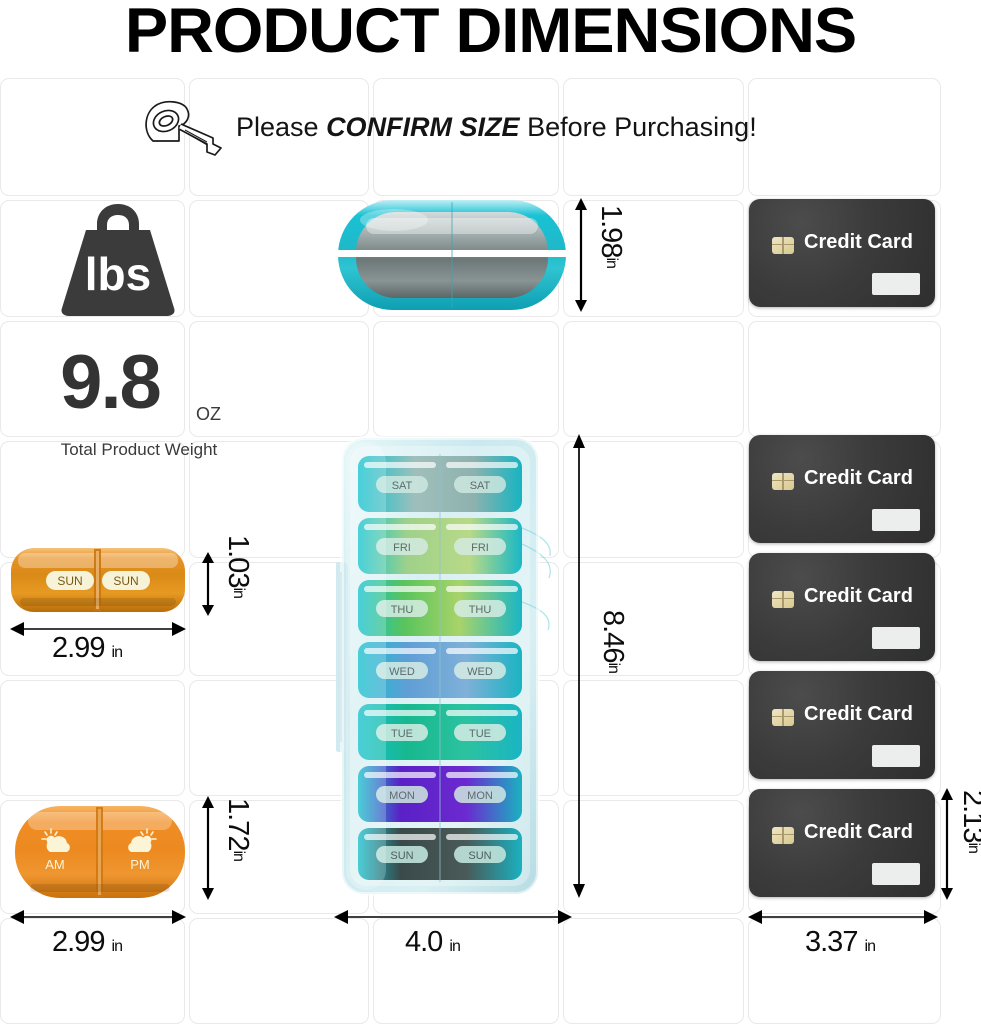 The width and height of the screenshot is (981, 1024). Describe the element at coordinates (238, 855) in the screenshot. I see `dimension-unit-172: in` at that location.